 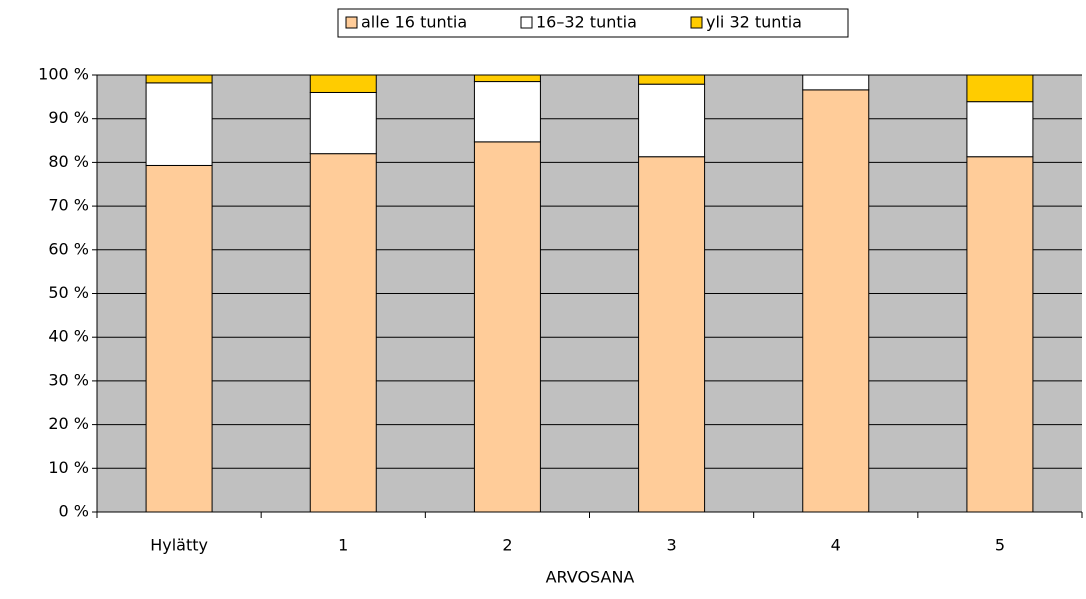 I want to click on legend-label: 16–32 tuntia, so click(x=586, y=22).